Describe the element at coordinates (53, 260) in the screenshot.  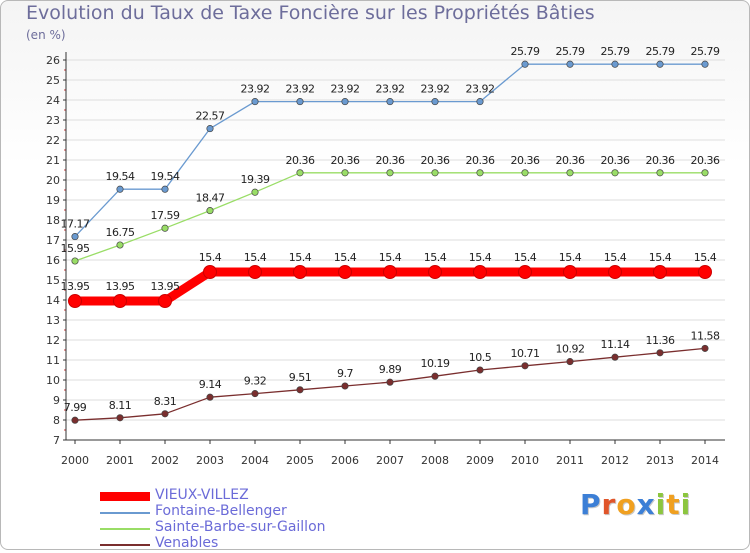
I see `y-tick-label: 16` at that location.